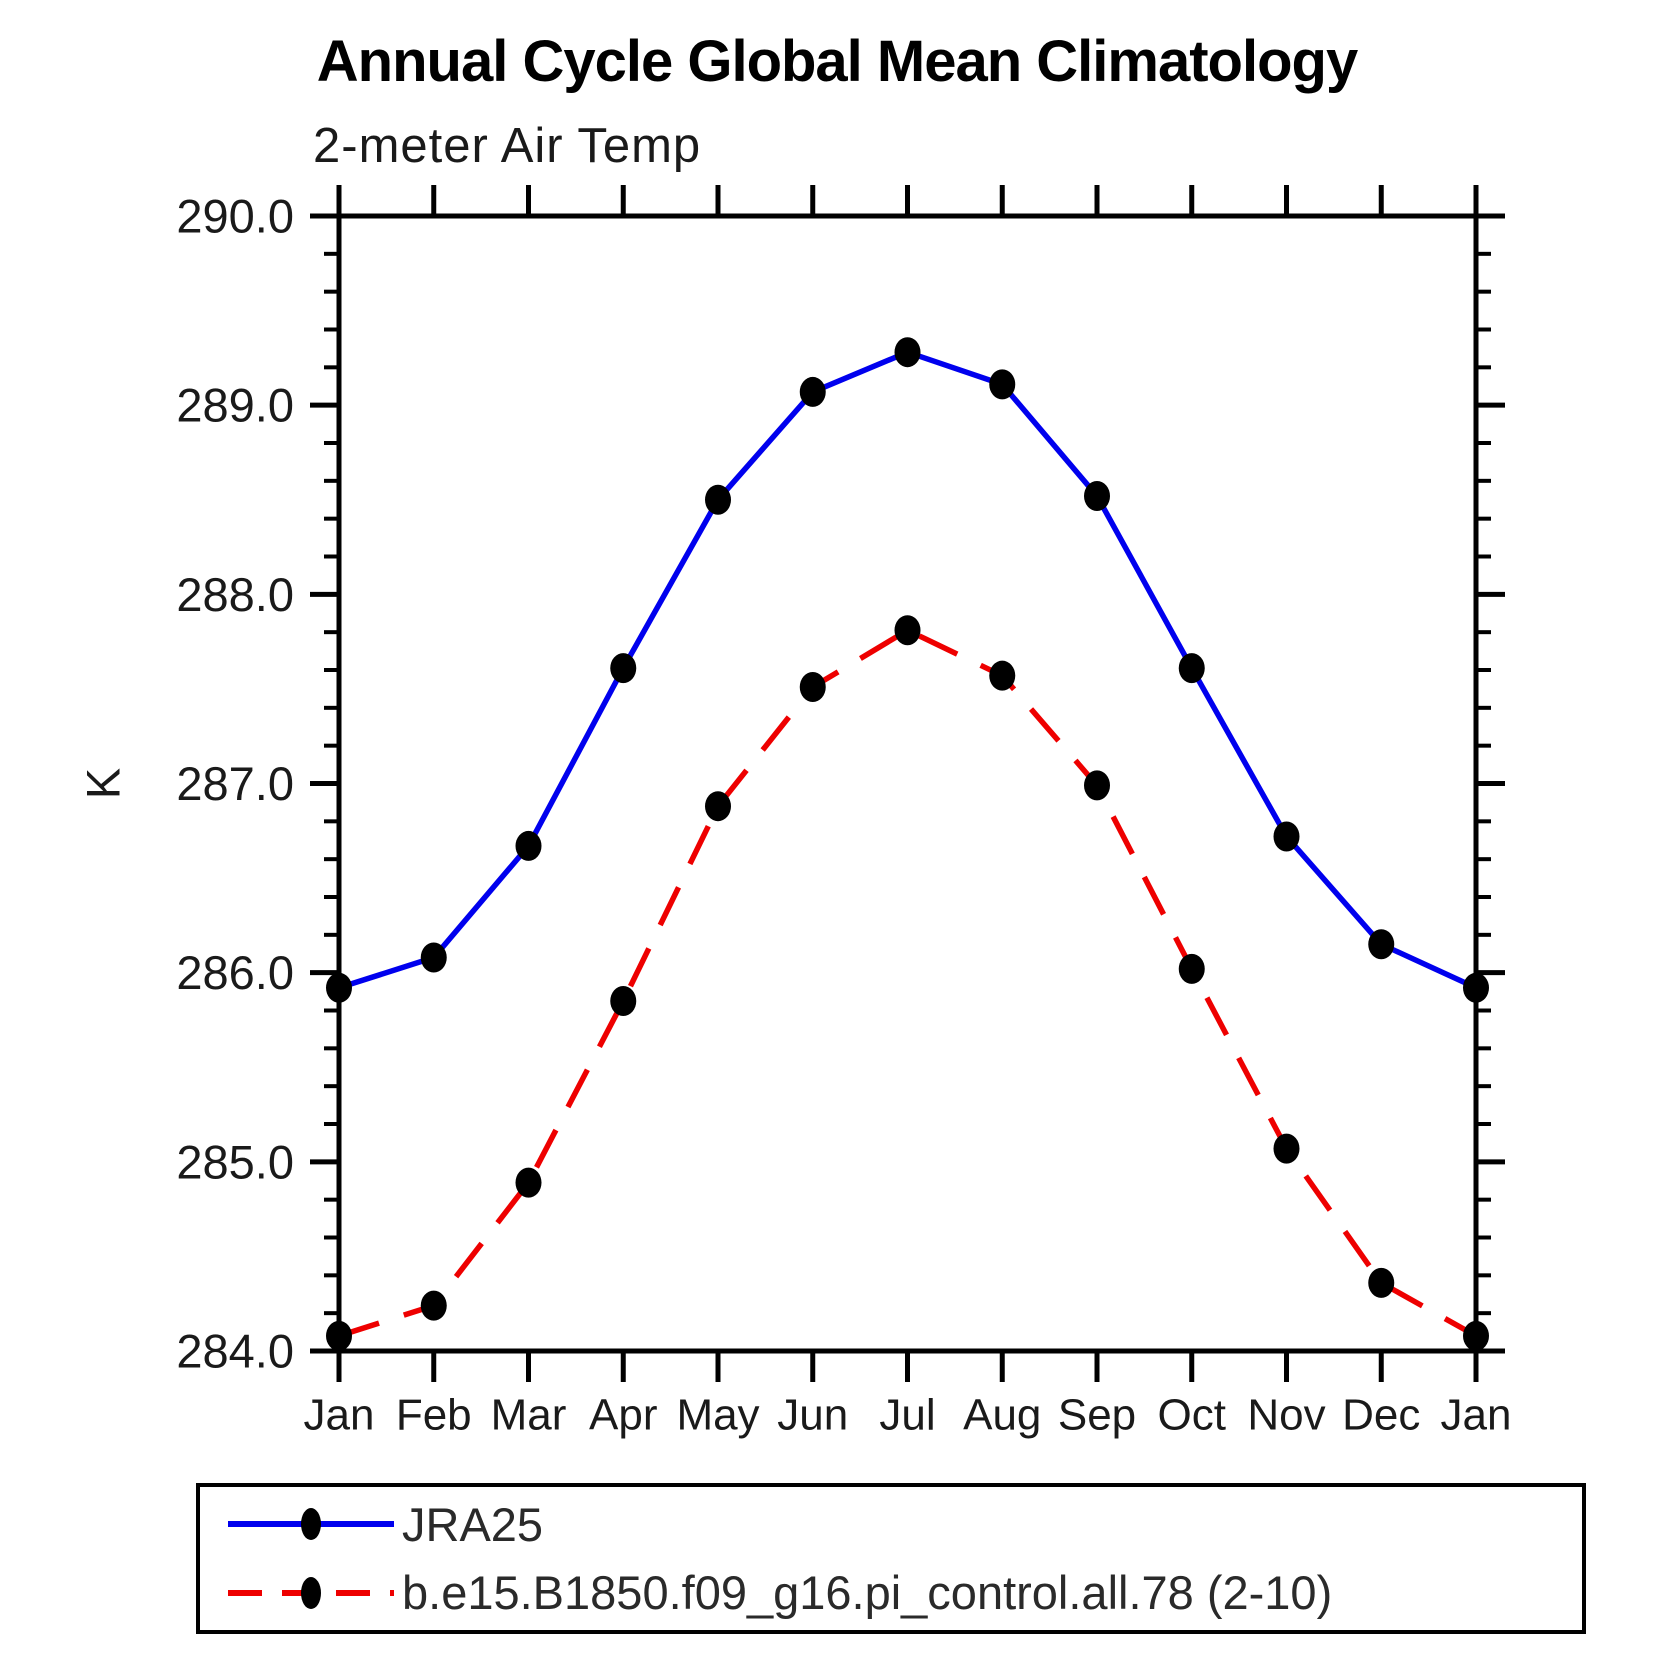 The height and width of the screenshot is (1674, 1674). I want to click on y-tick-label: 287.0, so click(235, 783).